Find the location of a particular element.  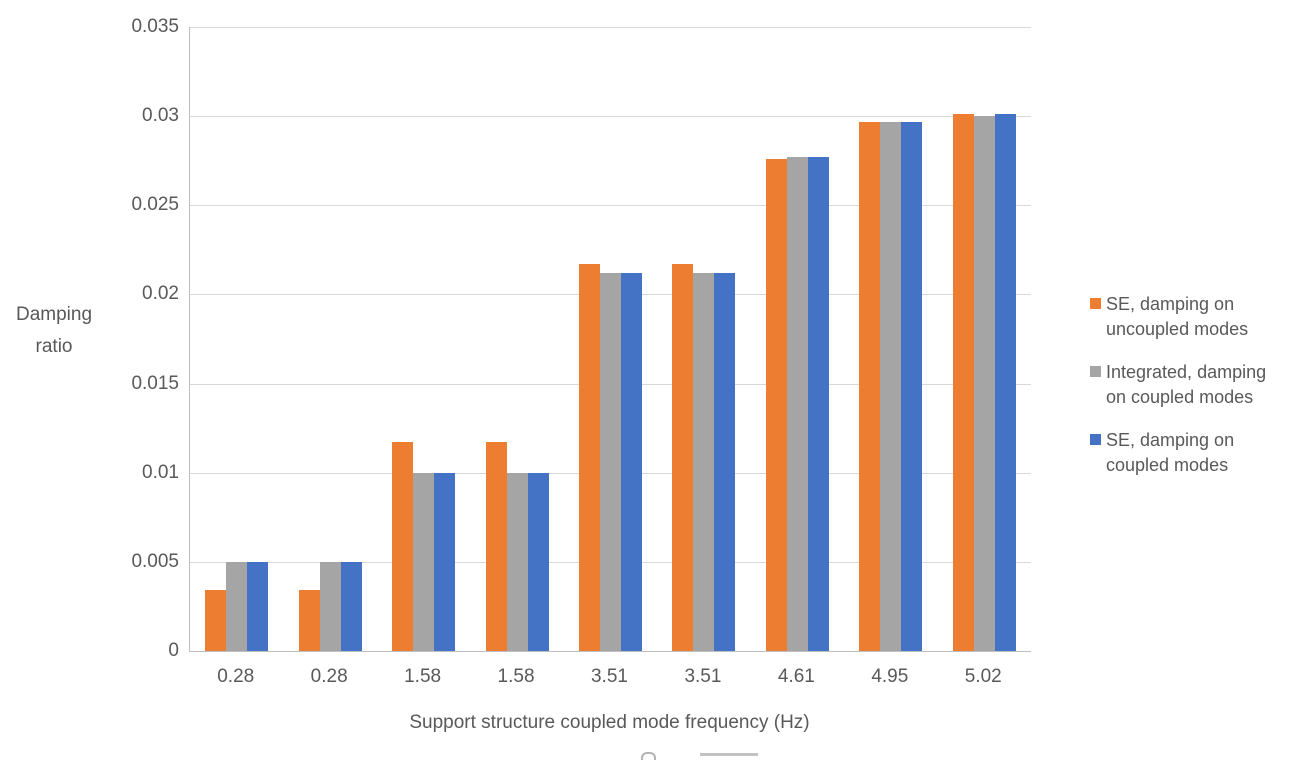

bar-s2-c3 is located at coordinates (538, 561).